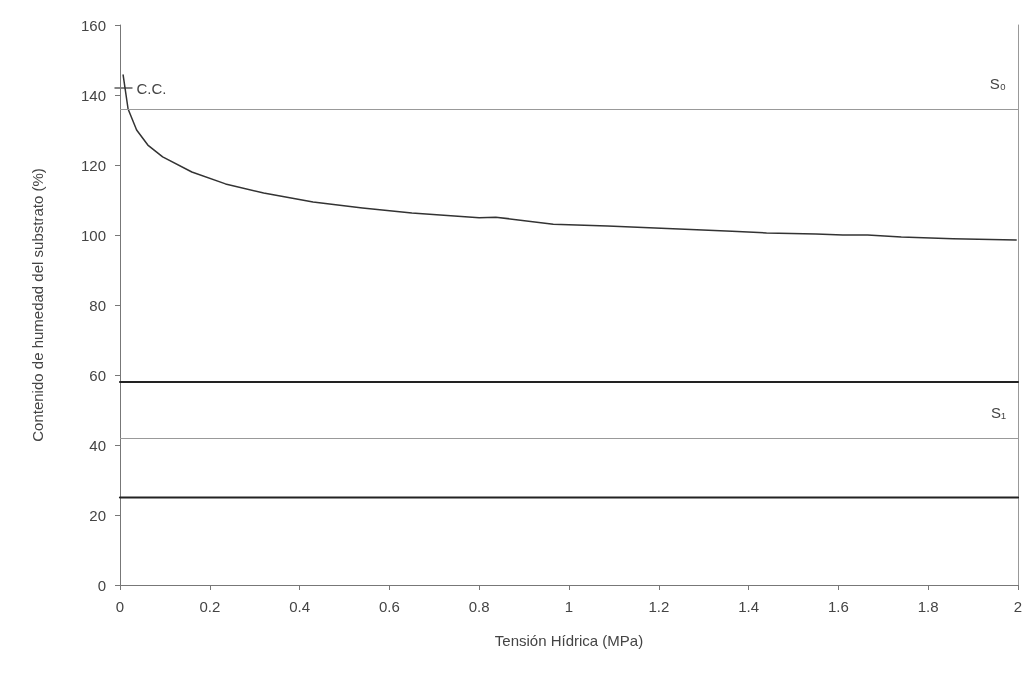  Describe the element at coordinates (997, 83) in the screenshot. I see `ref-line-label: S₀` at that location.